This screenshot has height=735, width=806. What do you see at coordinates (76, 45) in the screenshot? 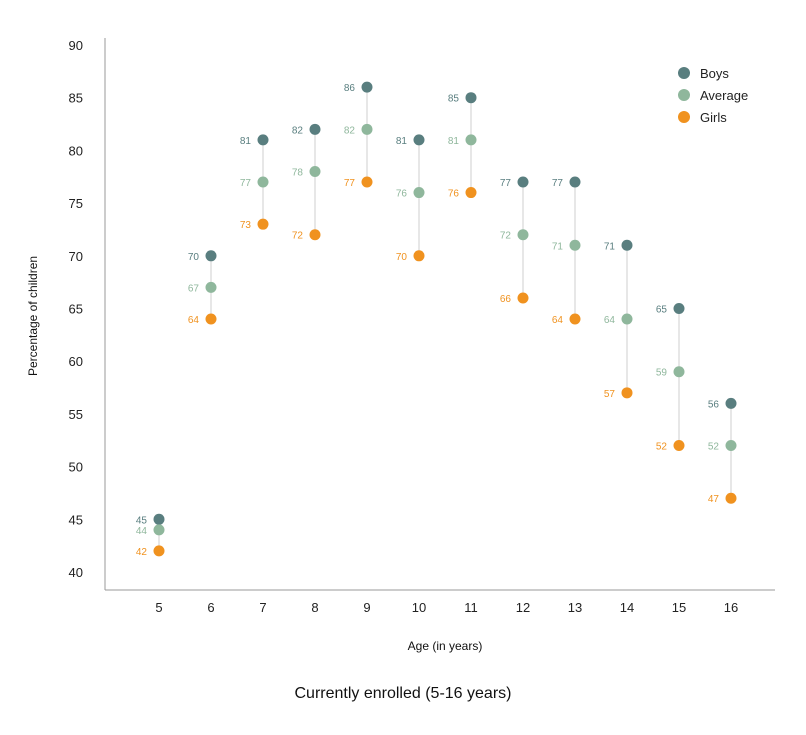
I see `y-tick-label: 90` at bounding box center [76, 45].